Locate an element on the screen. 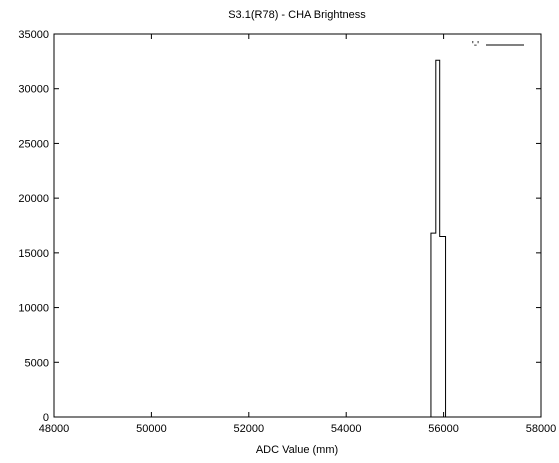  y-tick-label: 10000 is located at coordinates (33, 309).